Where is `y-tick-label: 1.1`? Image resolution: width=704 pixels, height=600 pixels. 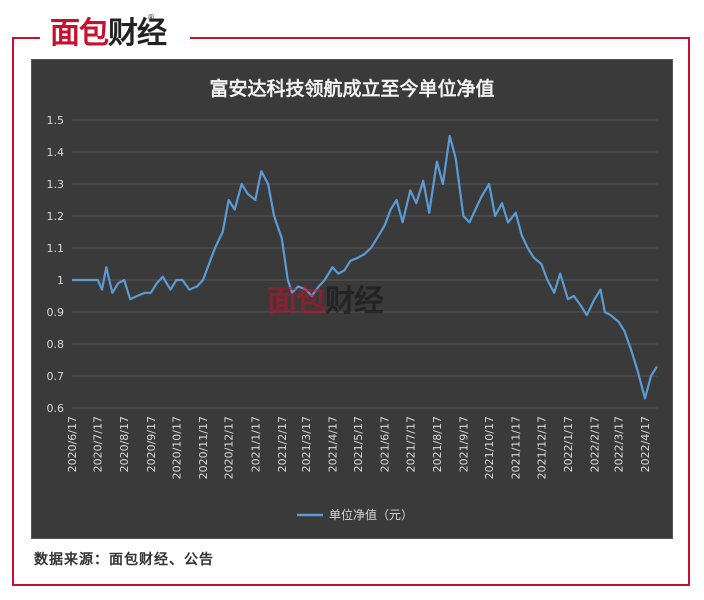
y-tick-label: 1.1 is located at coordinates (56, 248).